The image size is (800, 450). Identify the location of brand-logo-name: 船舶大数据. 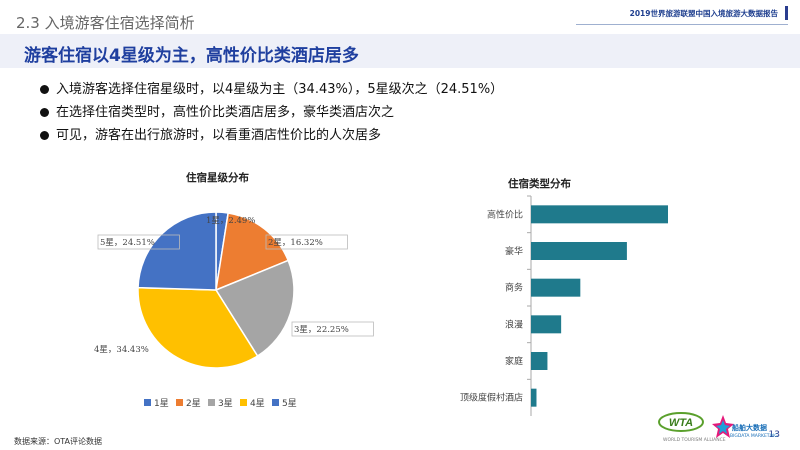
(749, 428).